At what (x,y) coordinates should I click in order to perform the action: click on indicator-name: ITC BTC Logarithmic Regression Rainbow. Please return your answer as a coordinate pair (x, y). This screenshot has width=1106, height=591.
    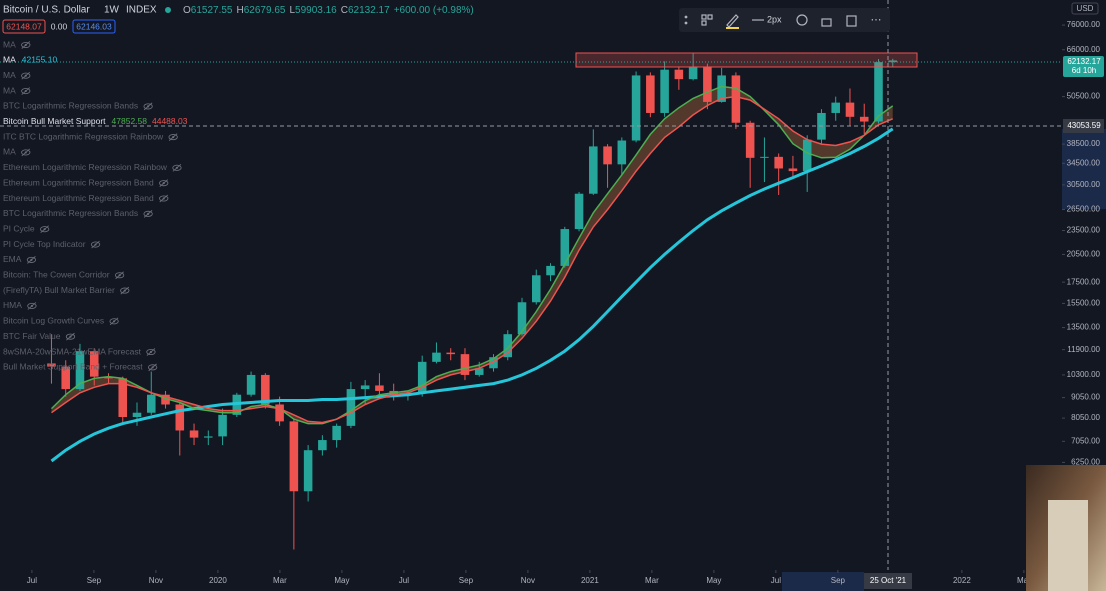
    Looking at the image, I should click on (83, 136).